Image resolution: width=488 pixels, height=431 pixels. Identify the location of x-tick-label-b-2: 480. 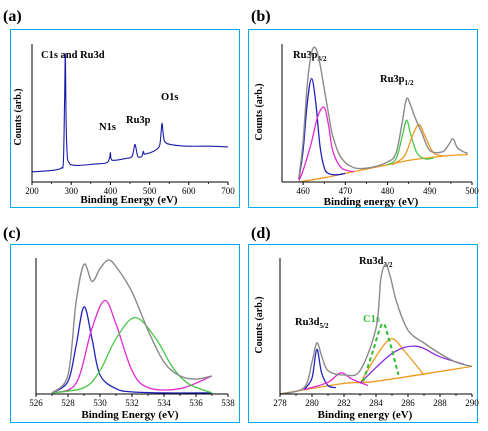
(388, 191).